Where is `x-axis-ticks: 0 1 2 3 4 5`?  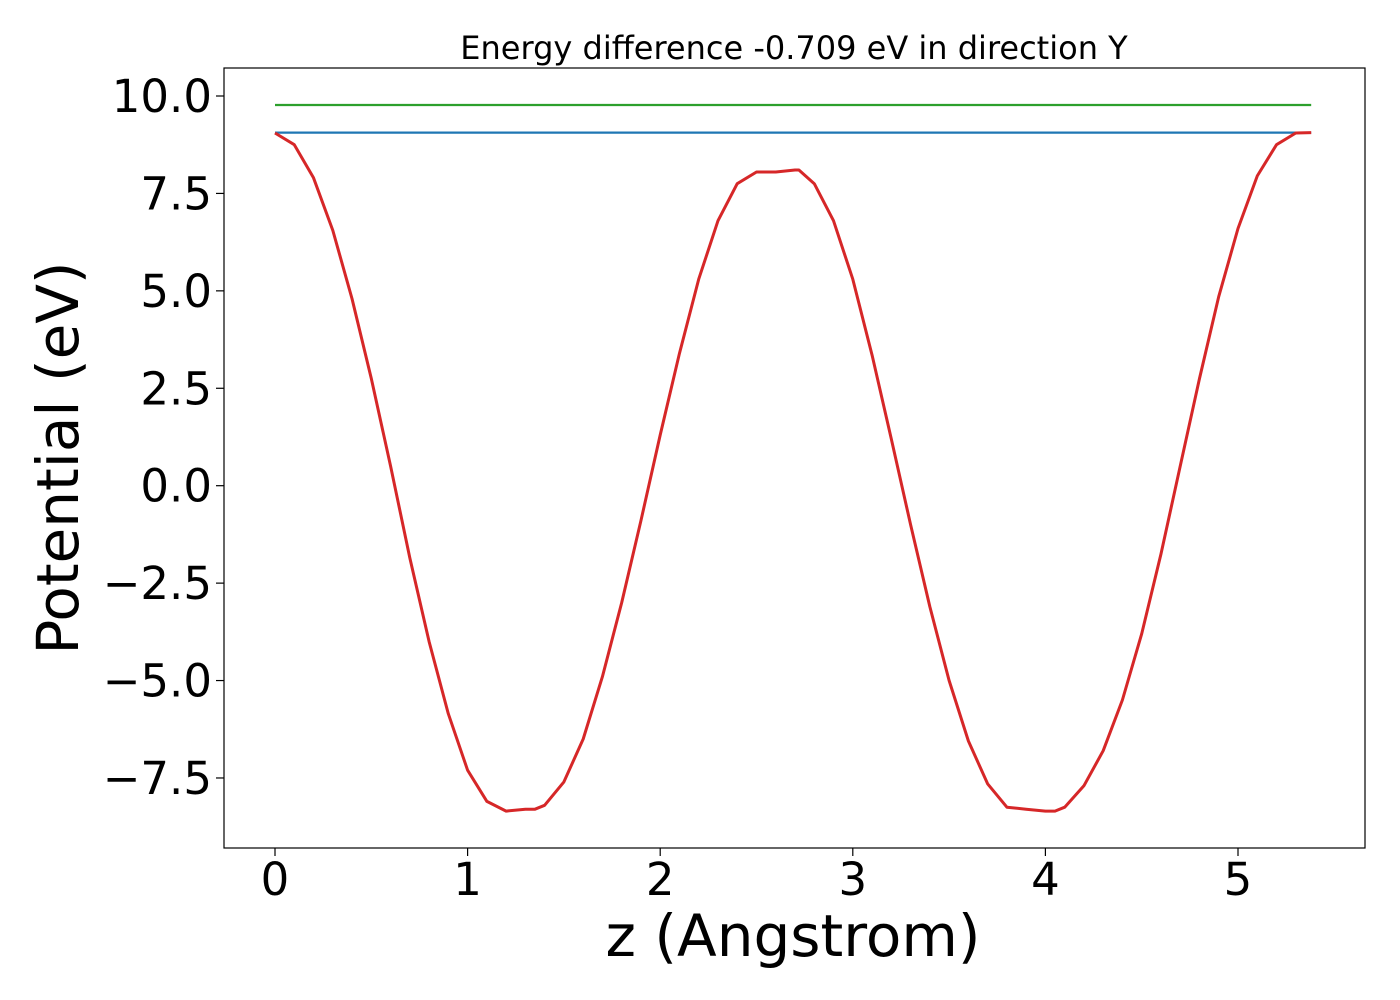 x-axis-ticks: 0 1 2 3 4 5 is located at coordinates (757, 877).